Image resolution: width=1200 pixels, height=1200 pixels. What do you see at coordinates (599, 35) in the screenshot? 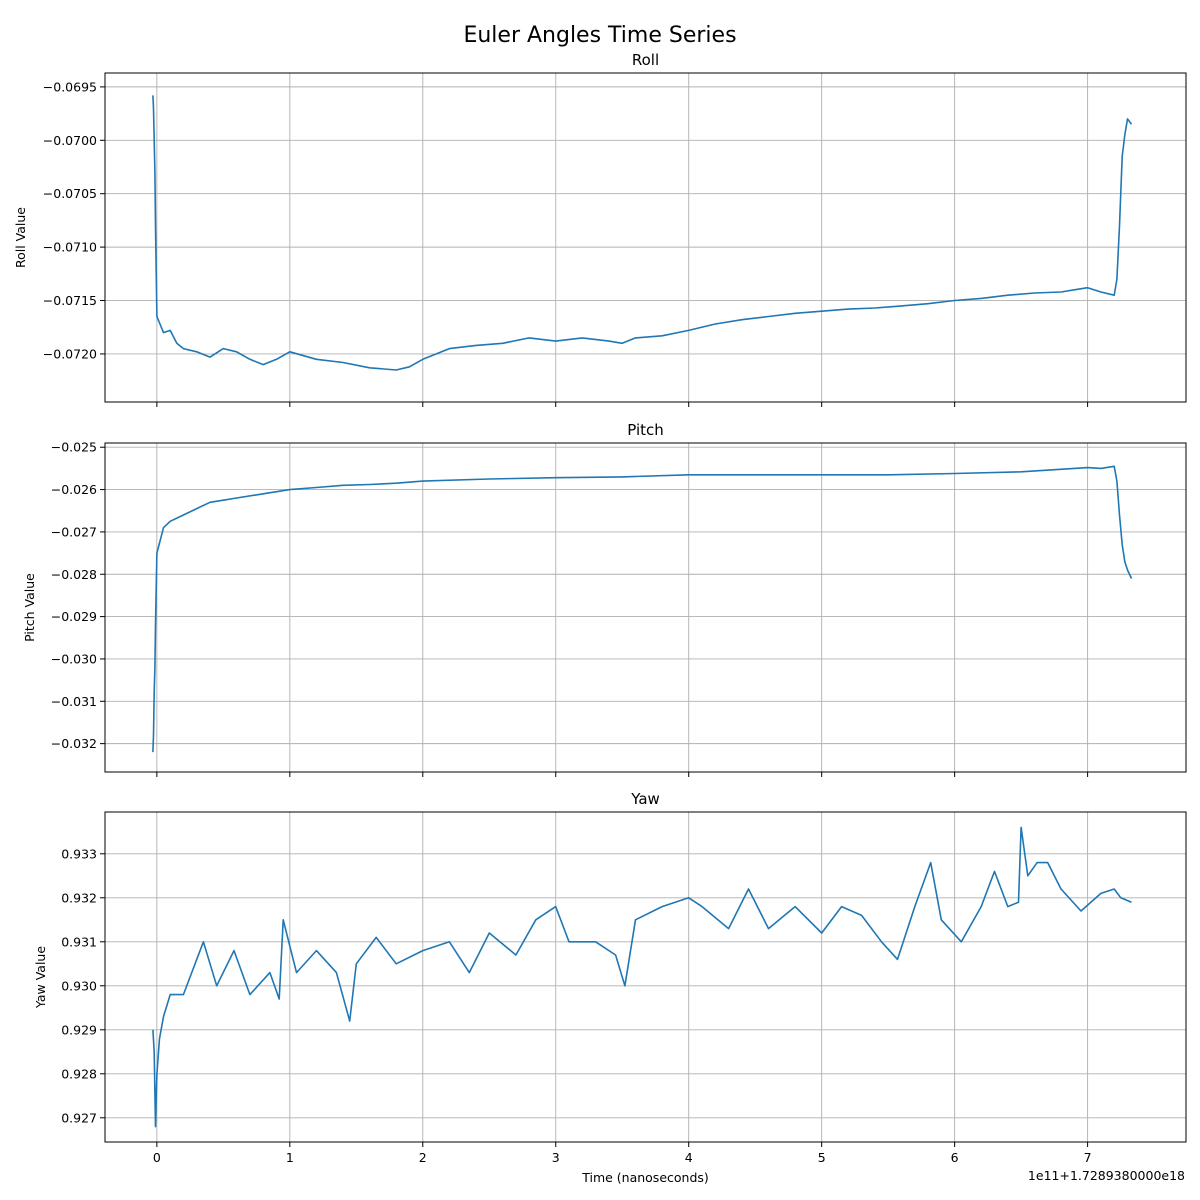
I see `figure-title: Euler Angles Time Series` at bounding box center [599, 35].